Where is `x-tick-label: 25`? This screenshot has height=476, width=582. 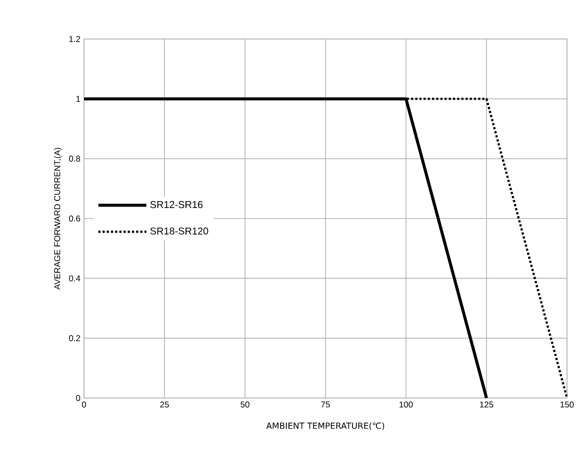 x-tick-label: 25 is located at coordinates (164, 405).